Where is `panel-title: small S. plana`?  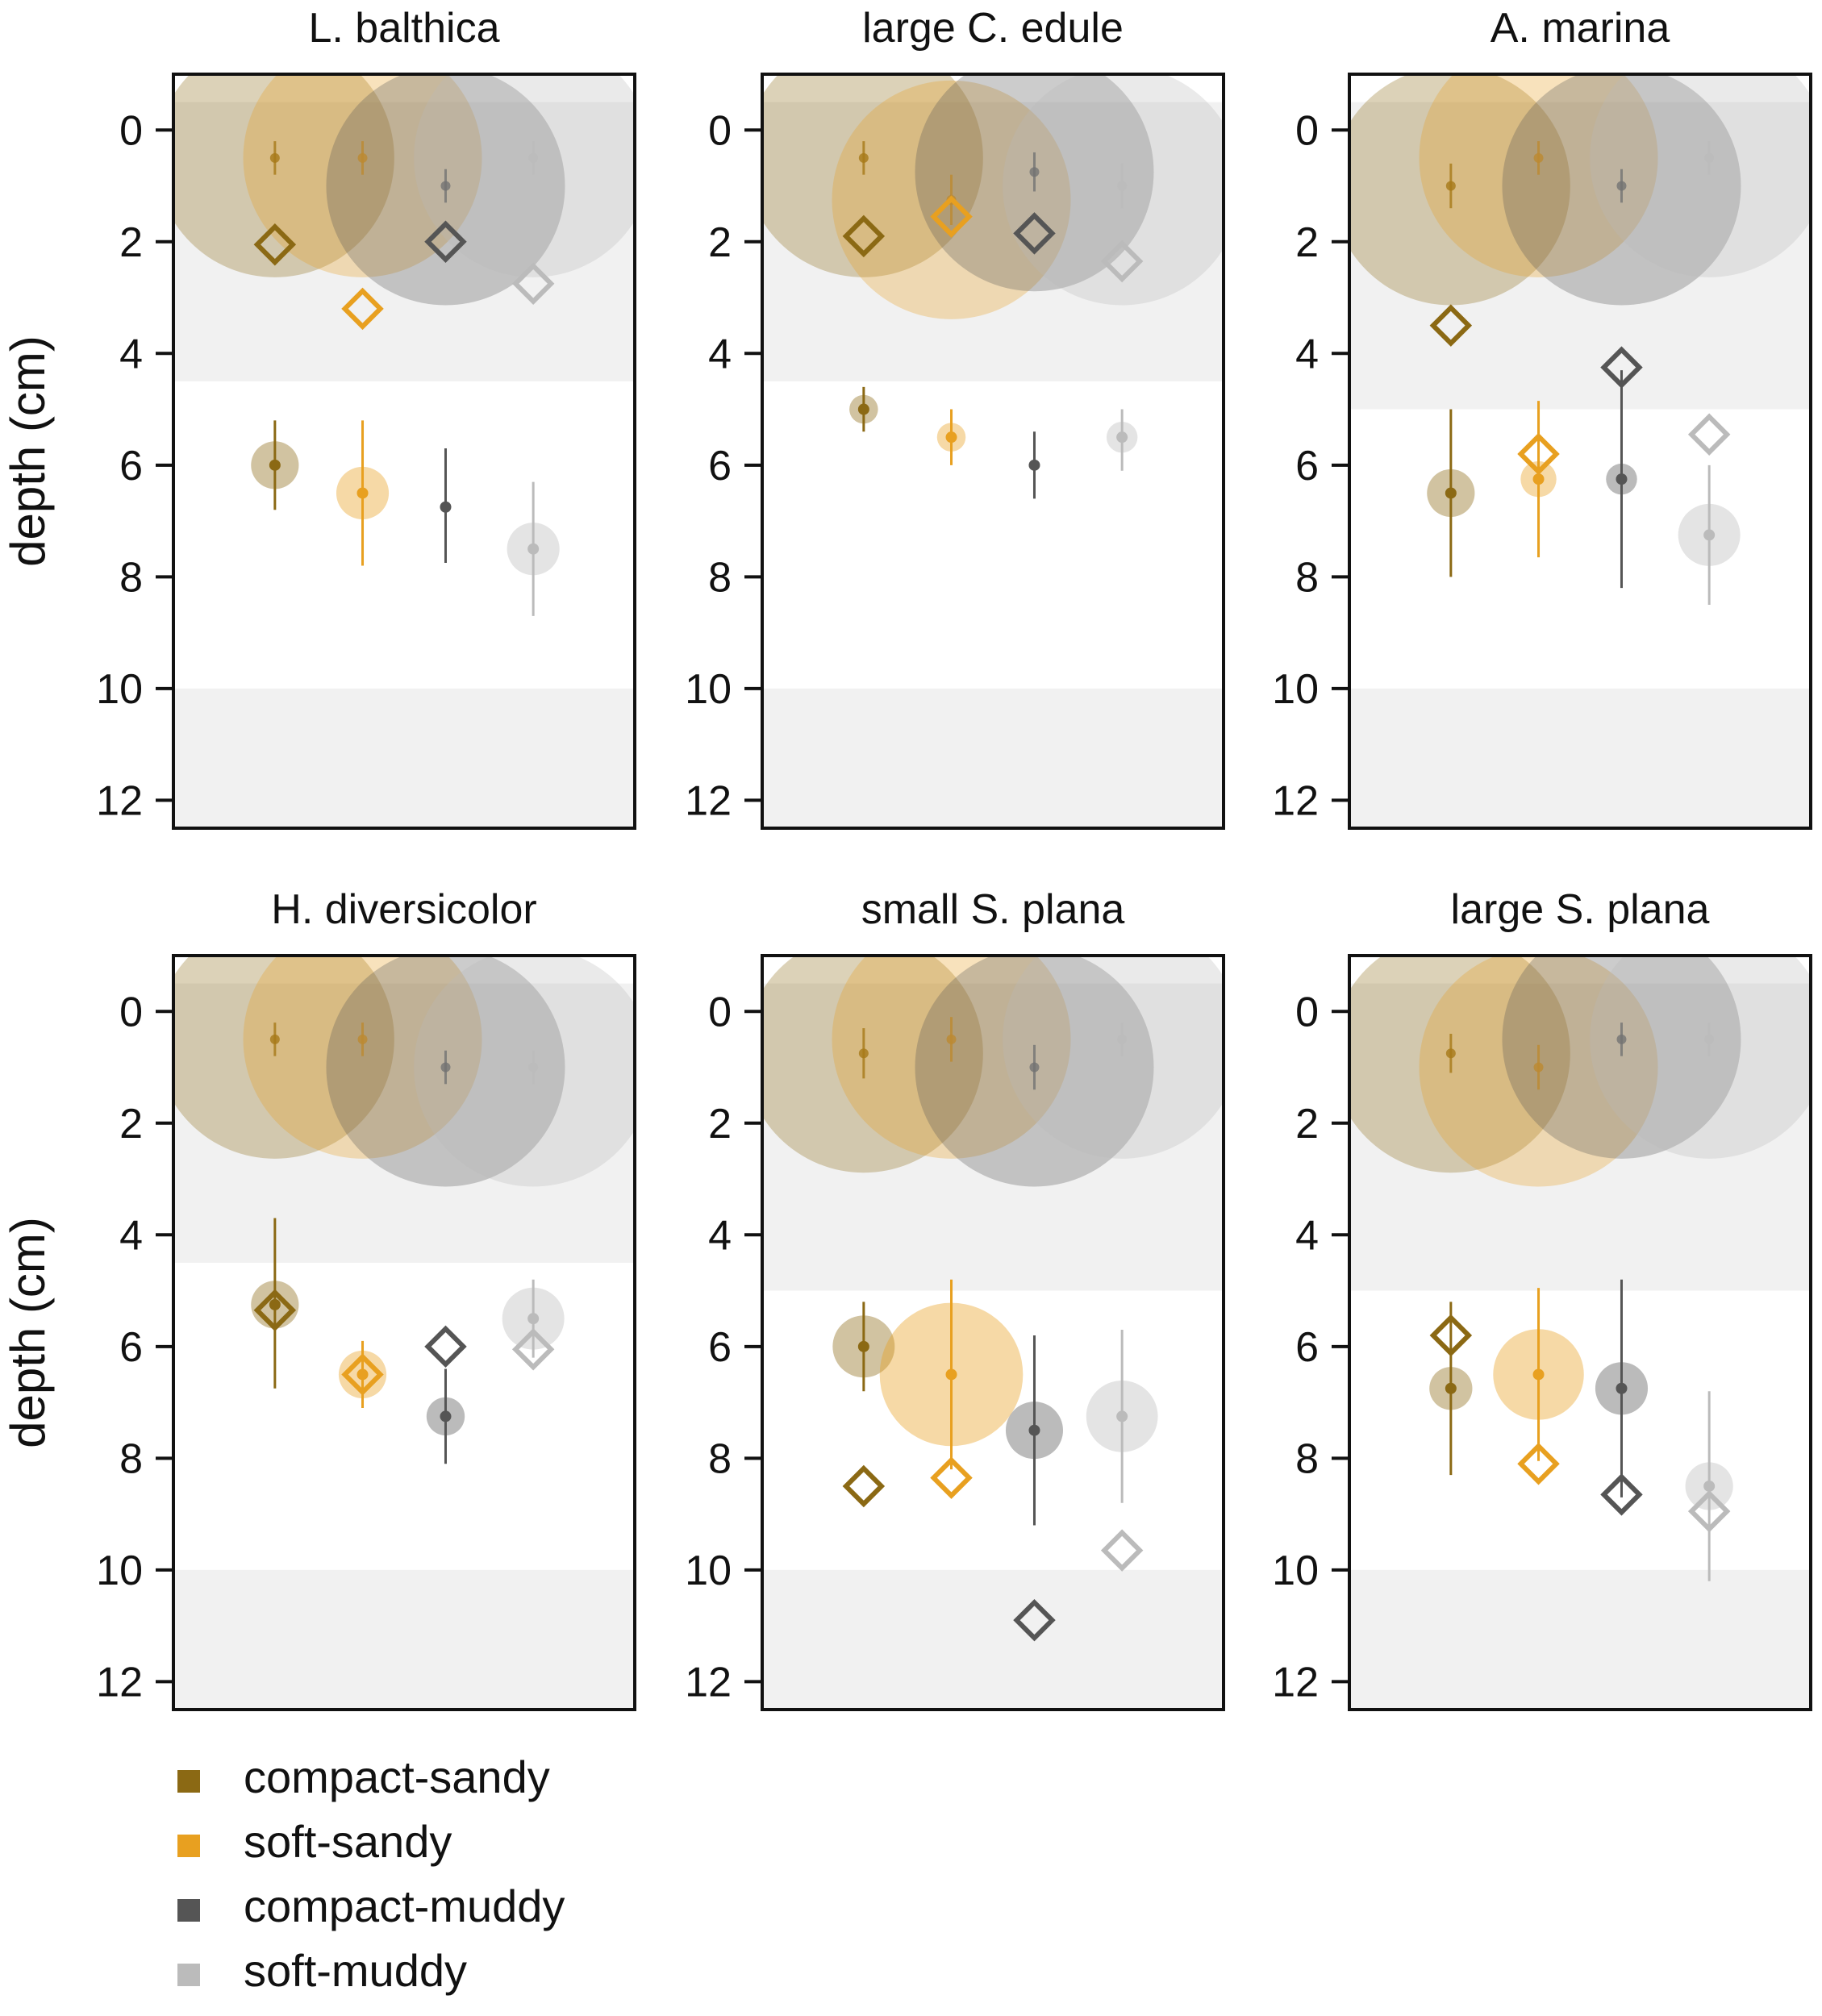
panel-title: small S. plana is located at coordinates (993, 910).